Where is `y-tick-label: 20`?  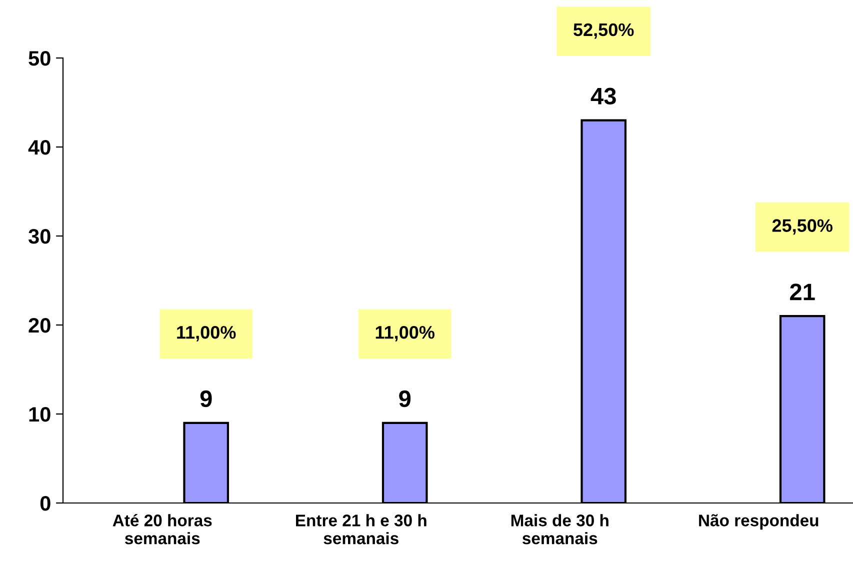
y-tick-label: 20 is located at coordinates (39, 325).